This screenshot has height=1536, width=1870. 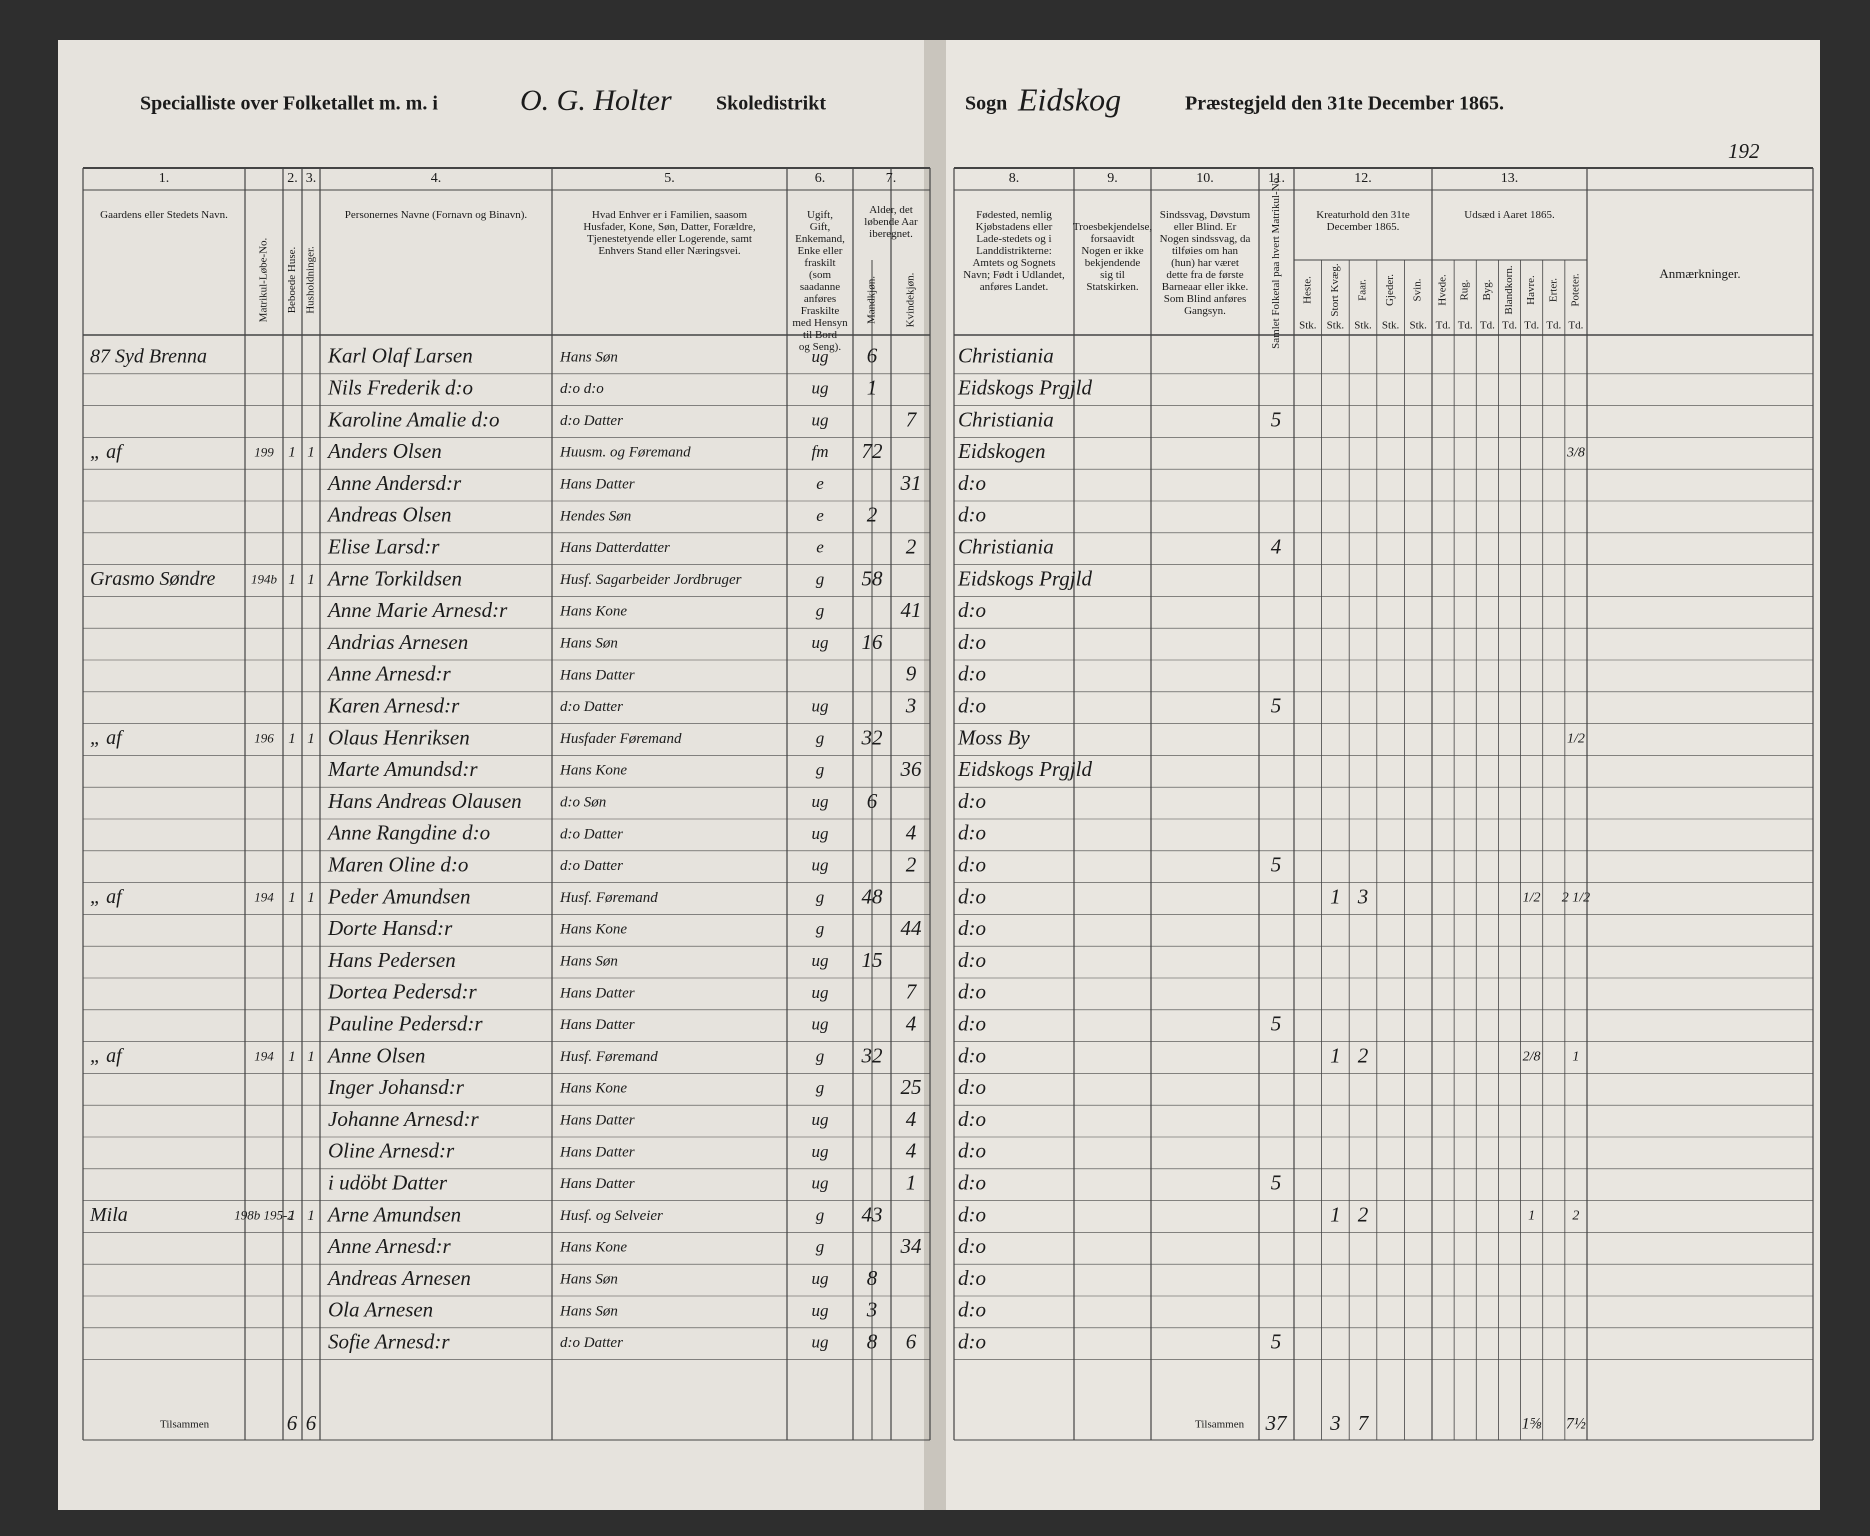 I want to click on cell-position: Husf. Føremand, so click(x=608, y=1057).